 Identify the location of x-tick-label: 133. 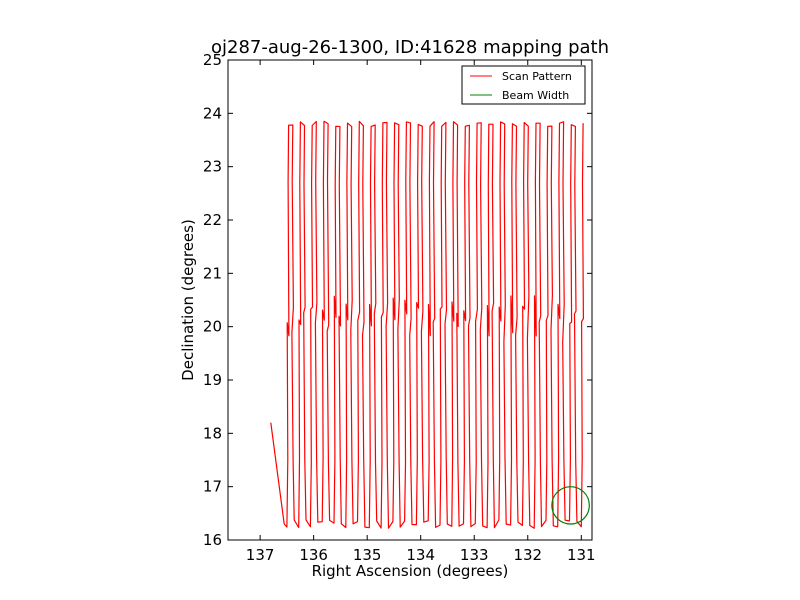
(474, 555).